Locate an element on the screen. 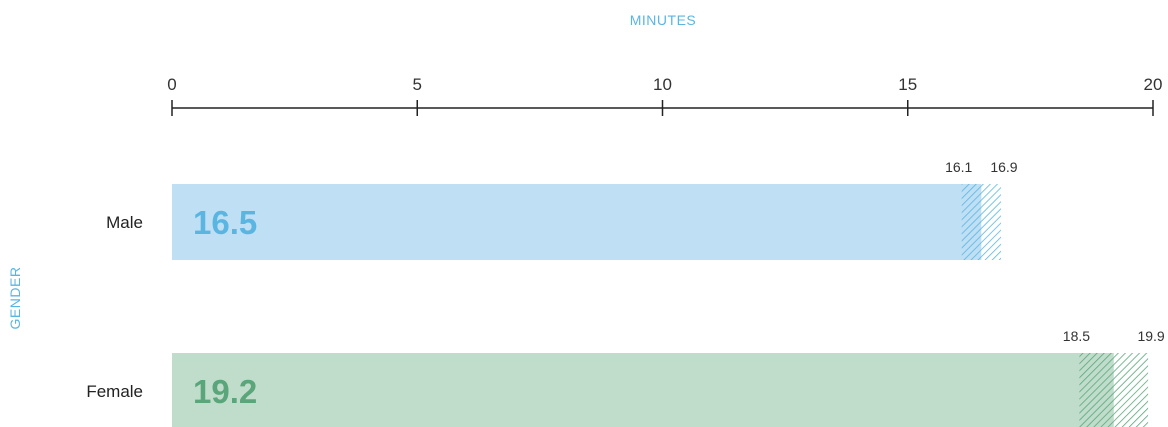 The width and height of the screenshot is (1168, 427). category-label: Female is located at coordinates (114, 391).